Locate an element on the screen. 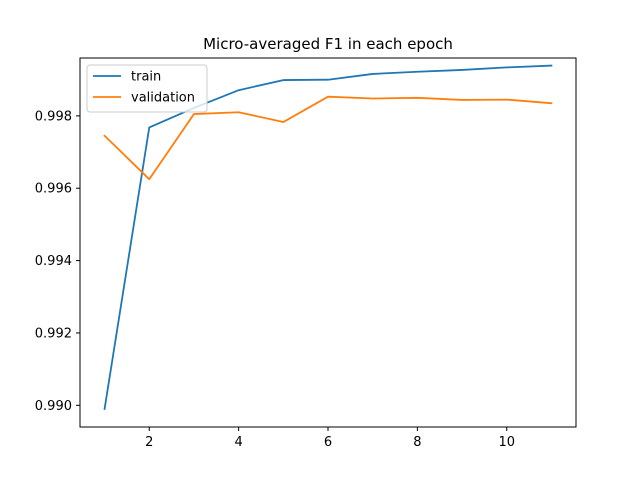  y-tick-label: 0.996 is located at coordinates (53, 189).